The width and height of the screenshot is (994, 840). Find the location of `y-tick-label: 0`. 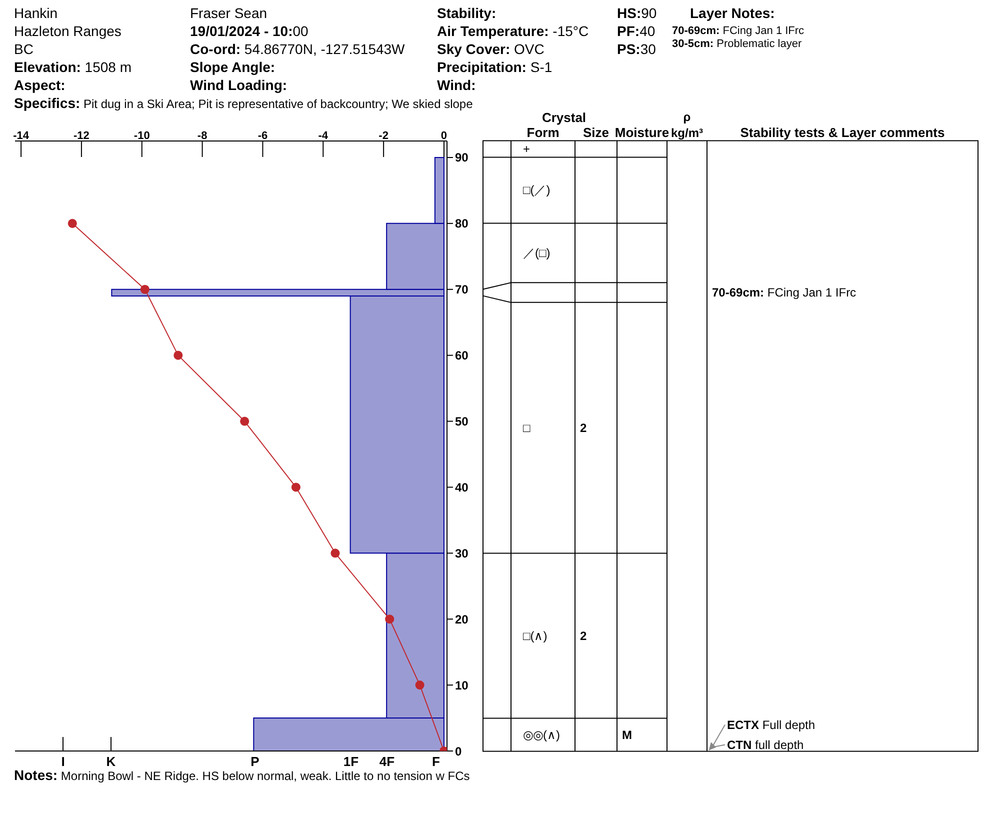

y-tick-label: 0 is located at coordinates (458, 751).